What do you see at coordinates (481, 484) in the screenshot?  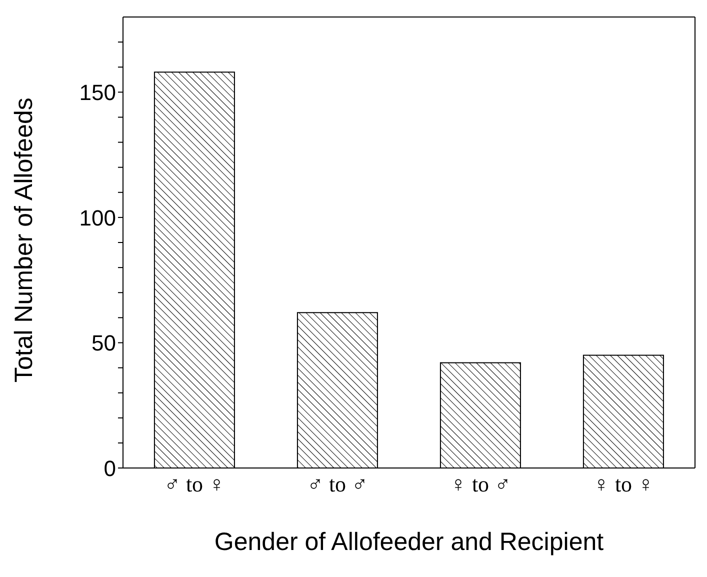 I see `x-tick-label: ♀ to ♂` at bounding box center [481, 484].